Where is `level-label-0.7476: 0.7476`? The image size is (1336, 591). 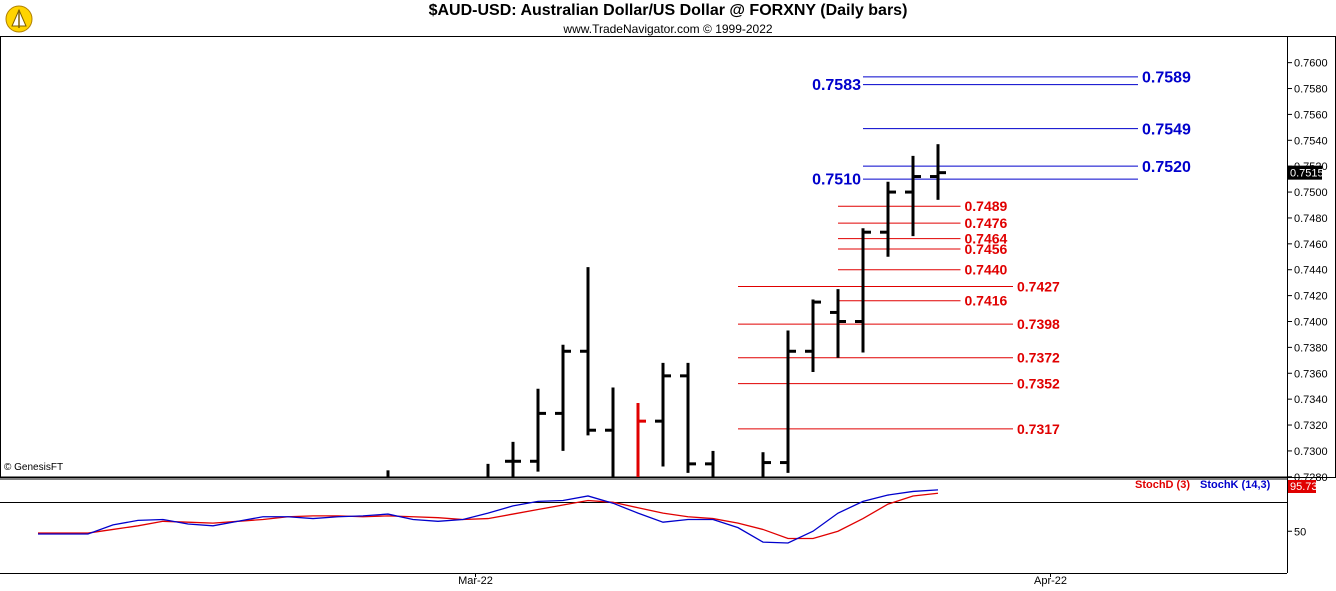 level-label-0.7476: 0.7476 is located at coordinates (986, 223).